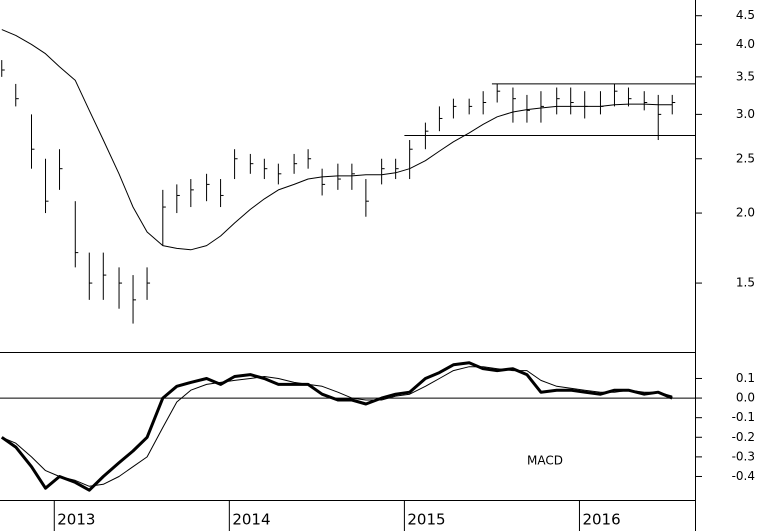 The width and height of the screenshot is (760, 531). I want to click on y-tick-label: -0.1, so click(743, 417).